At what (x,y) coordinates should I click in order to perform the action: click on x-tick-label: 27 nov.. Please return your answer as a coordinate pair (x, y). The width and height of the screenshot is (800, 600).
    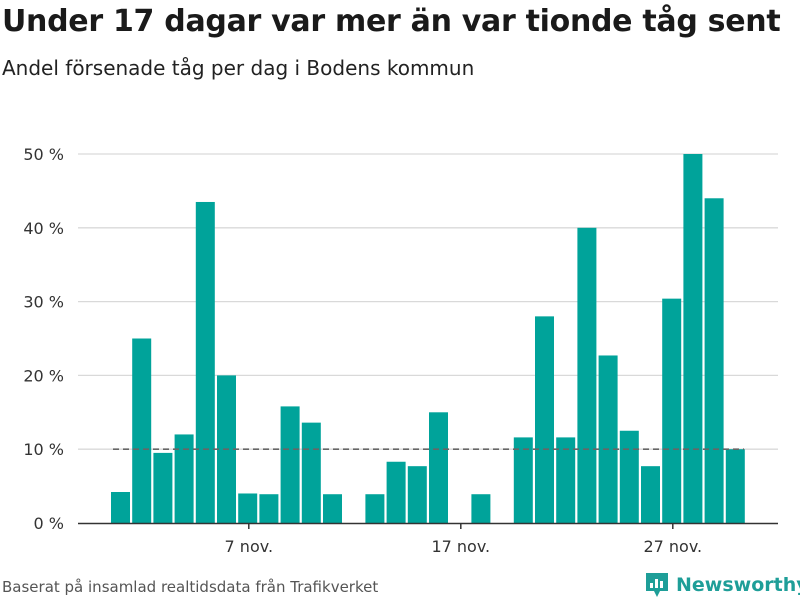
    Looking at the image, I should click on (672, 546).